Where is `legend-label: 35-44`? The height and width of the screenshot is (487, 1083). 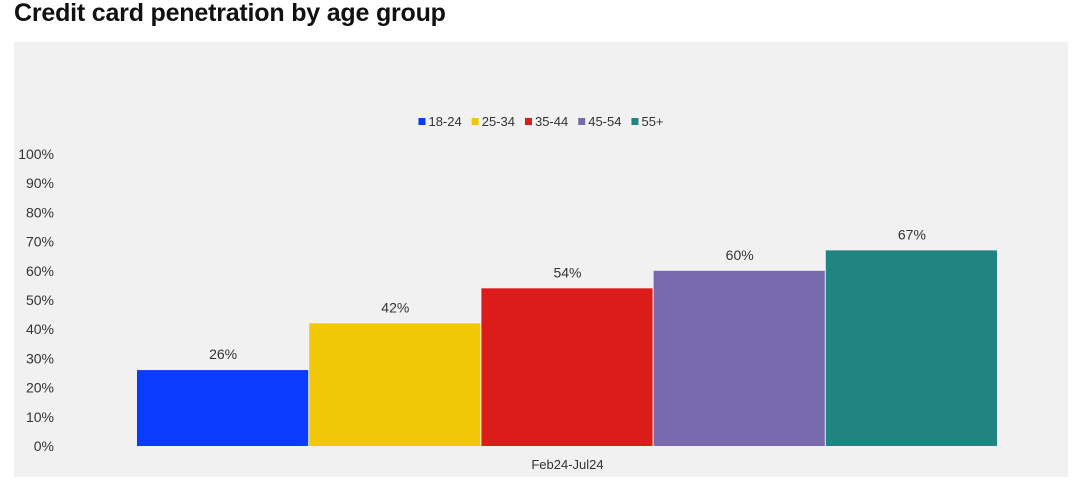
legend-label: 35-44 is located at coordinates (551, 121).